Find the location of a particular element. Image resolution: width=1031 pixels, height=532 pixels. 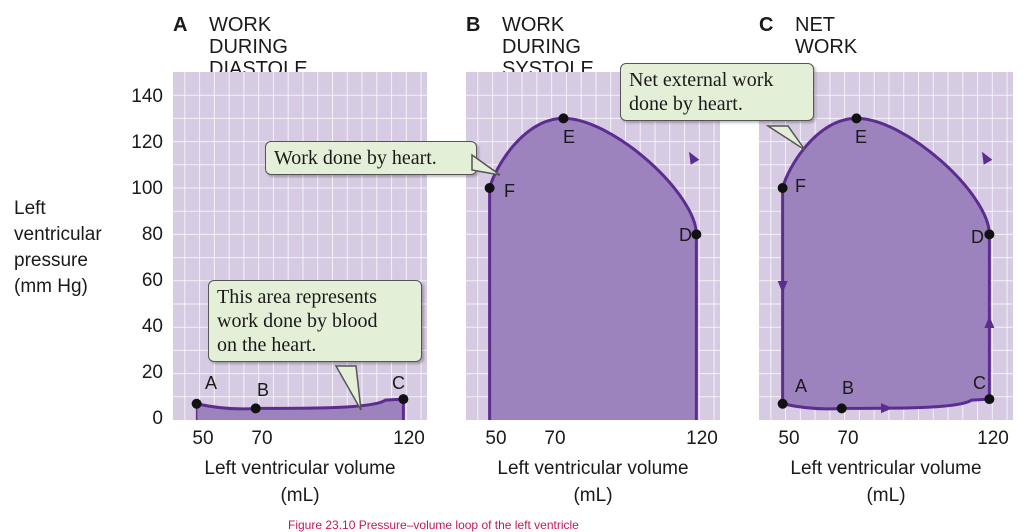

panel-letter-c: C is located at coordinates (766, 25).